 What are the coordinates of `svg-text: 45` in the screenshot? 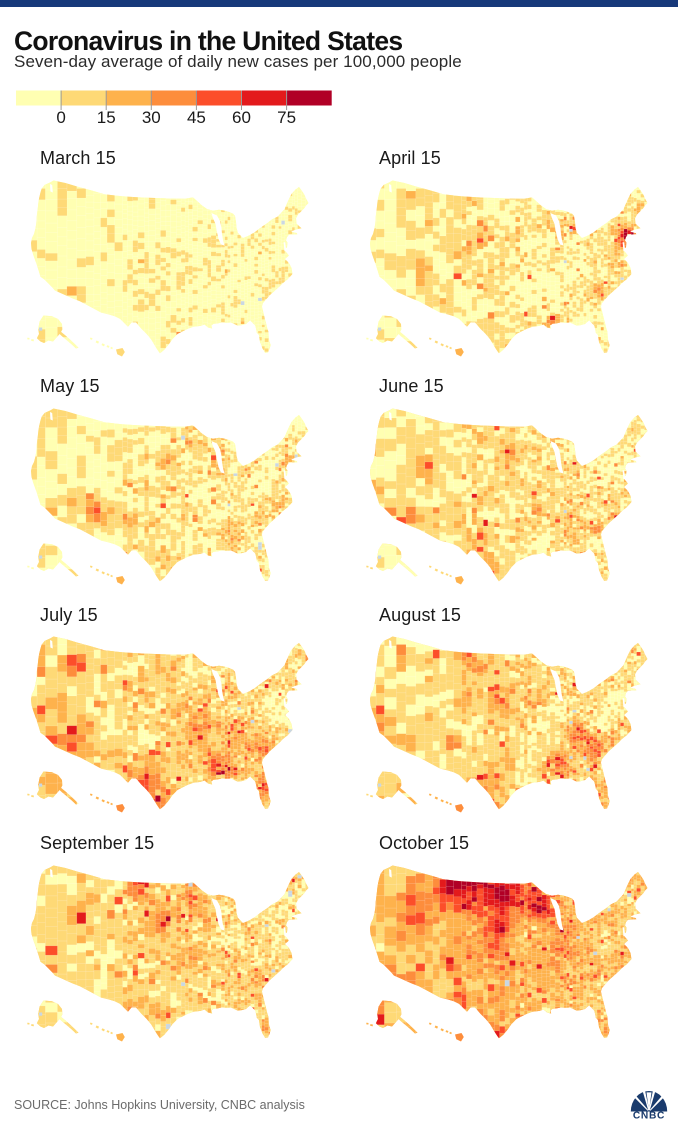 It's located at (196, 117).